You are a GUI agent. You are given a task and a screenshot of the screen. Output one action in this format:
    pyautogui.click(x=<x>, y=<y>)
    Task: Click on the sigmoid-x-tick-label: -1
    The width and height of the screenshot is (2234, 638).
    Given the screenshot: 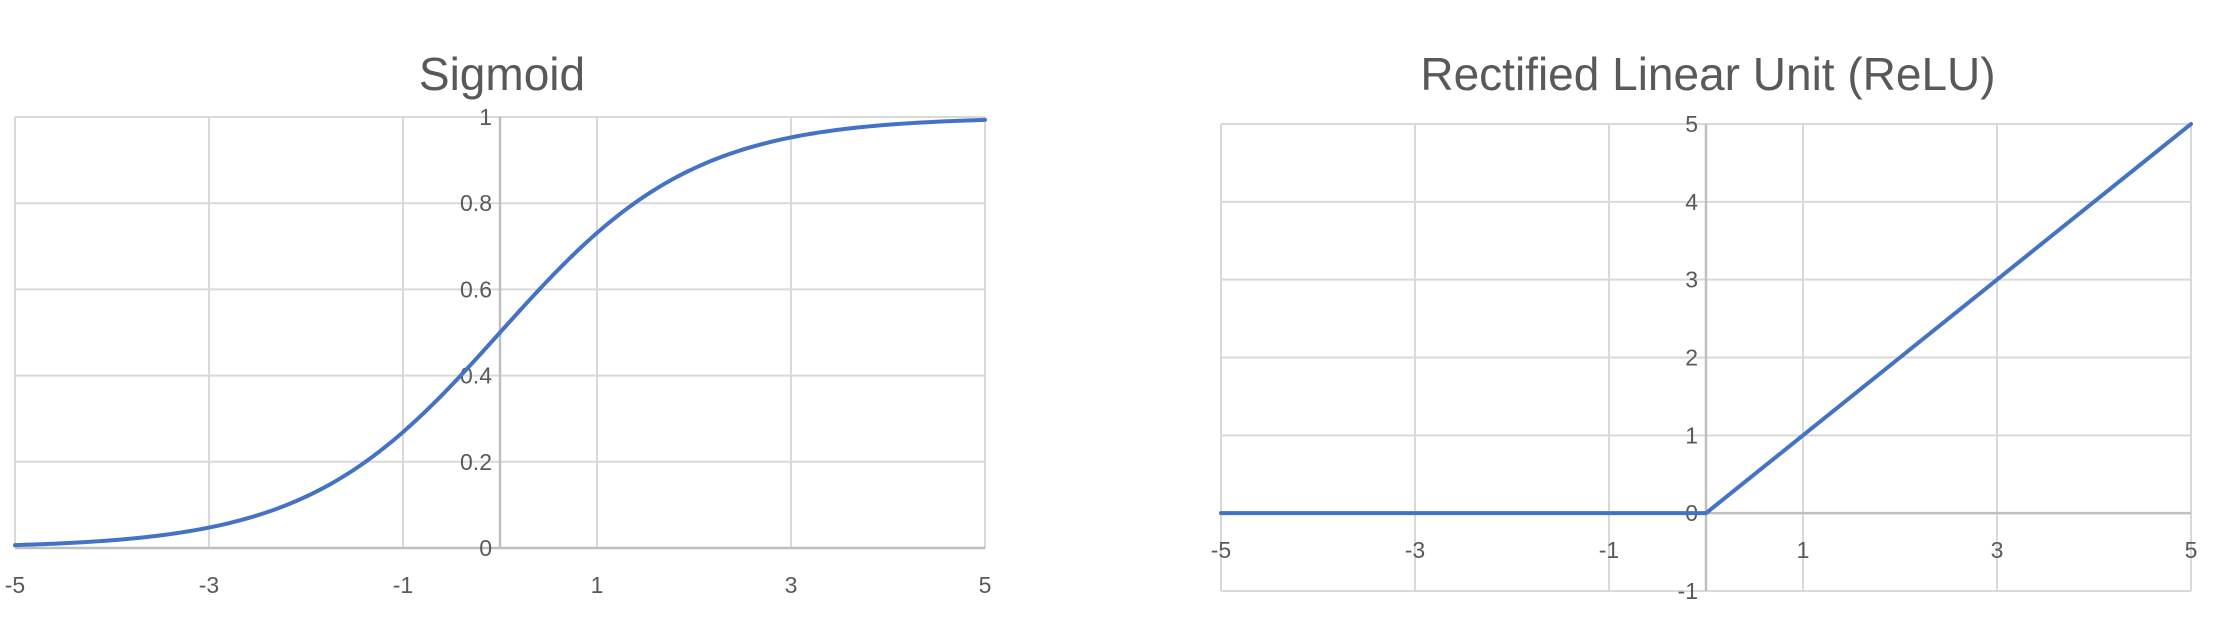 What is the action you would take?
    pyautogui.click(x=403, y=585)
    